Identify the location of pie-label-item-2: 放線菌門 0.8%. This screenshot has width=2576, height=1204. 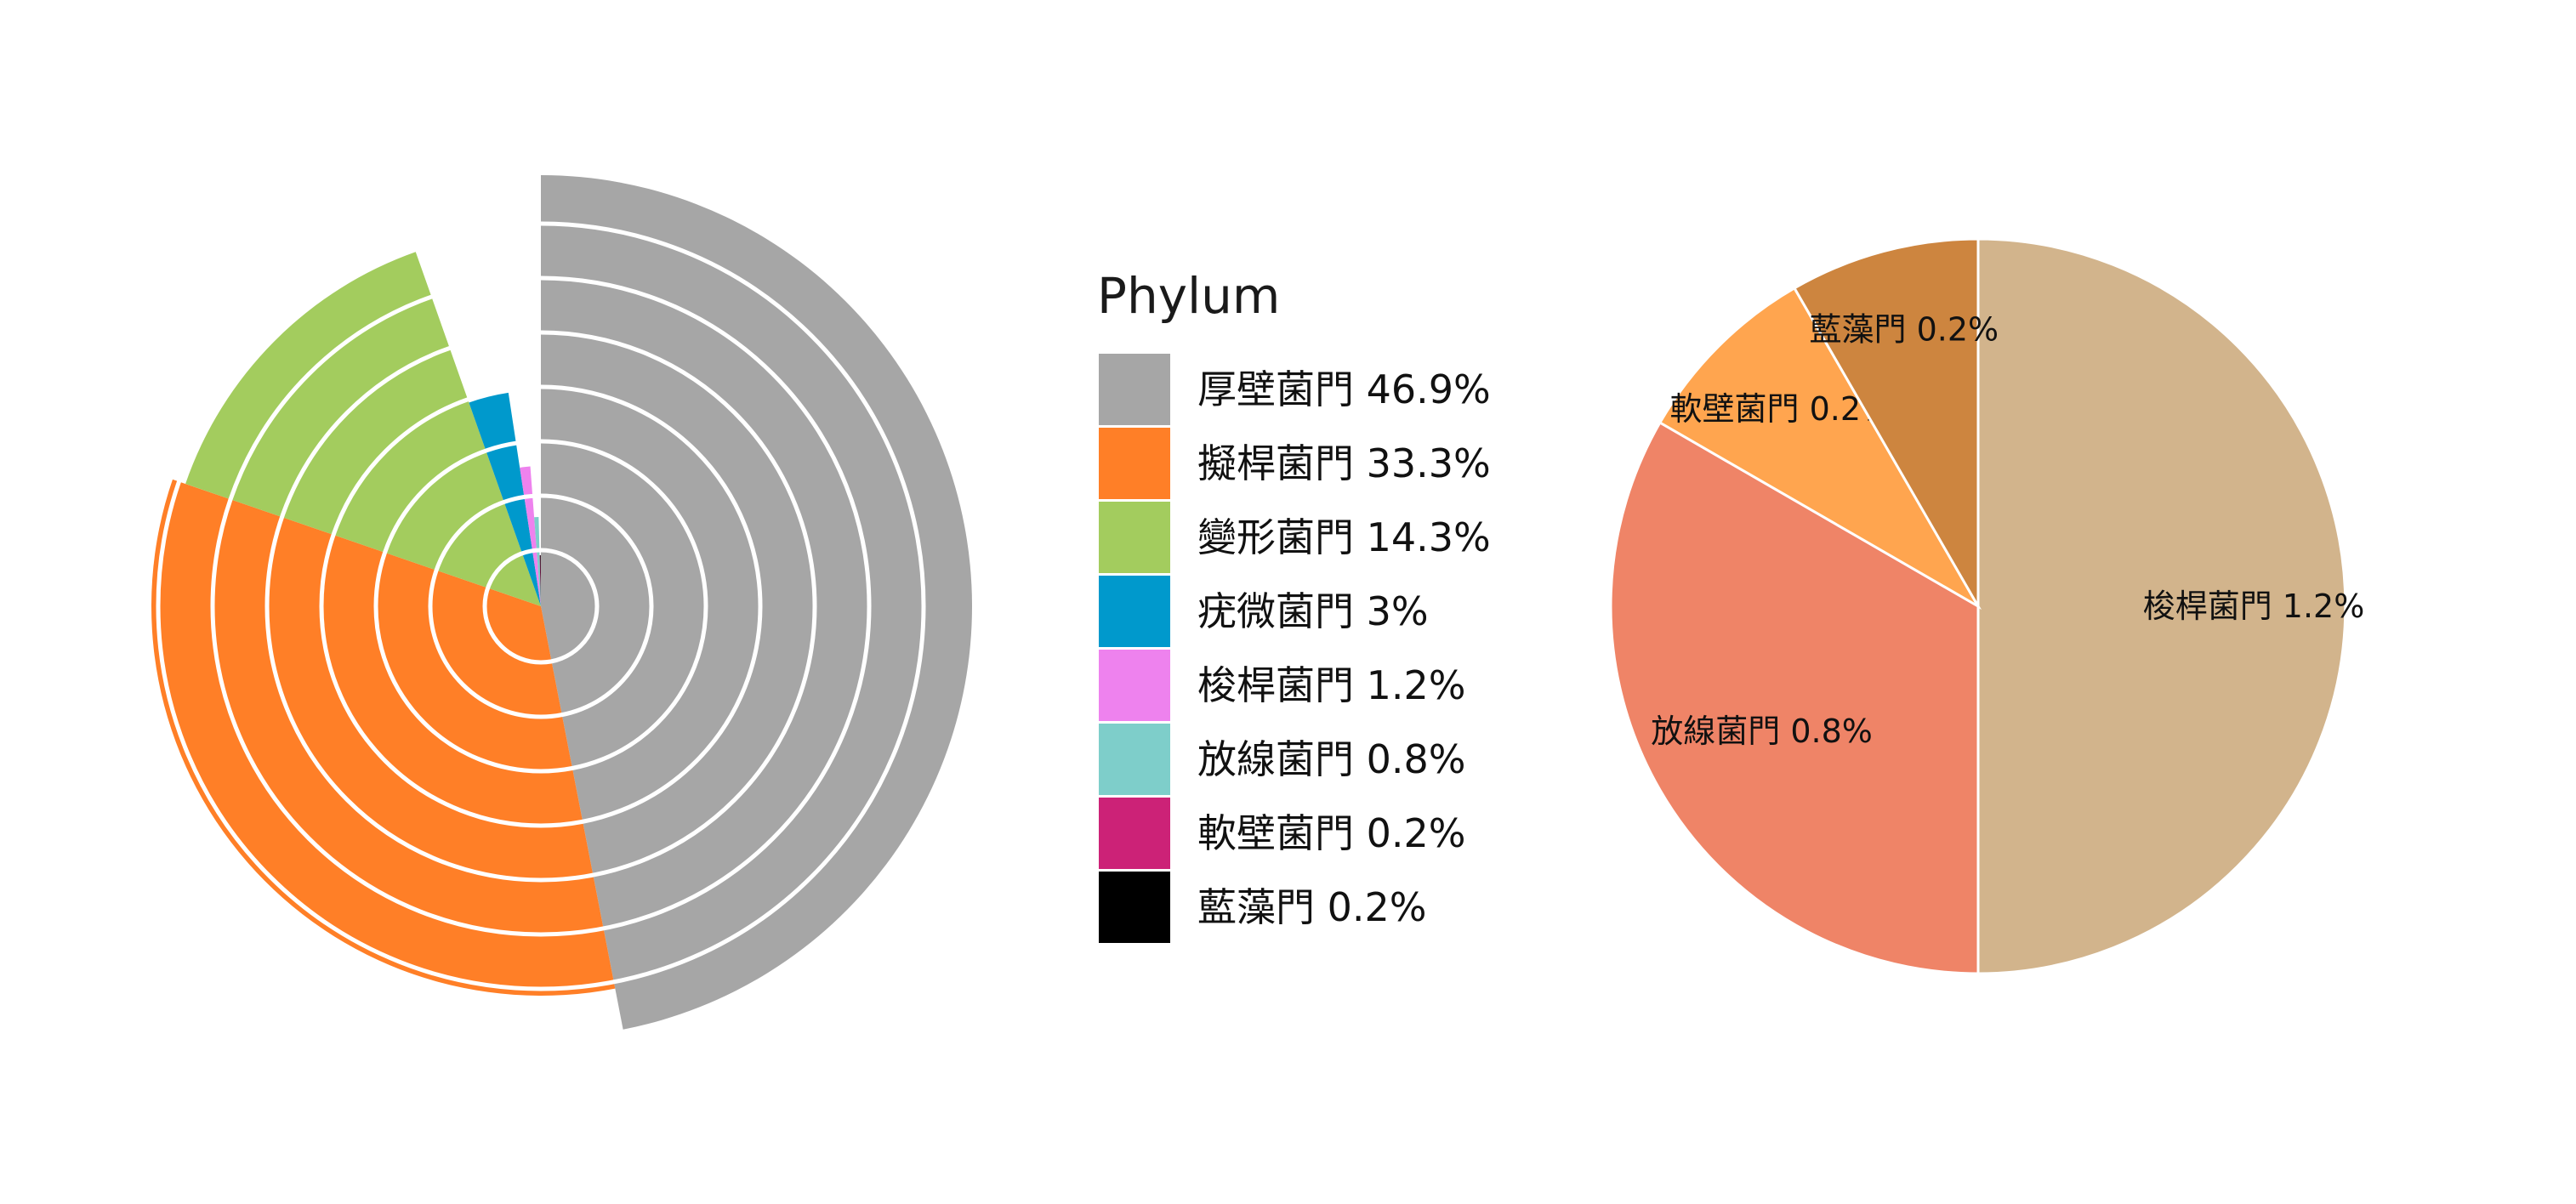
(1762, 731).